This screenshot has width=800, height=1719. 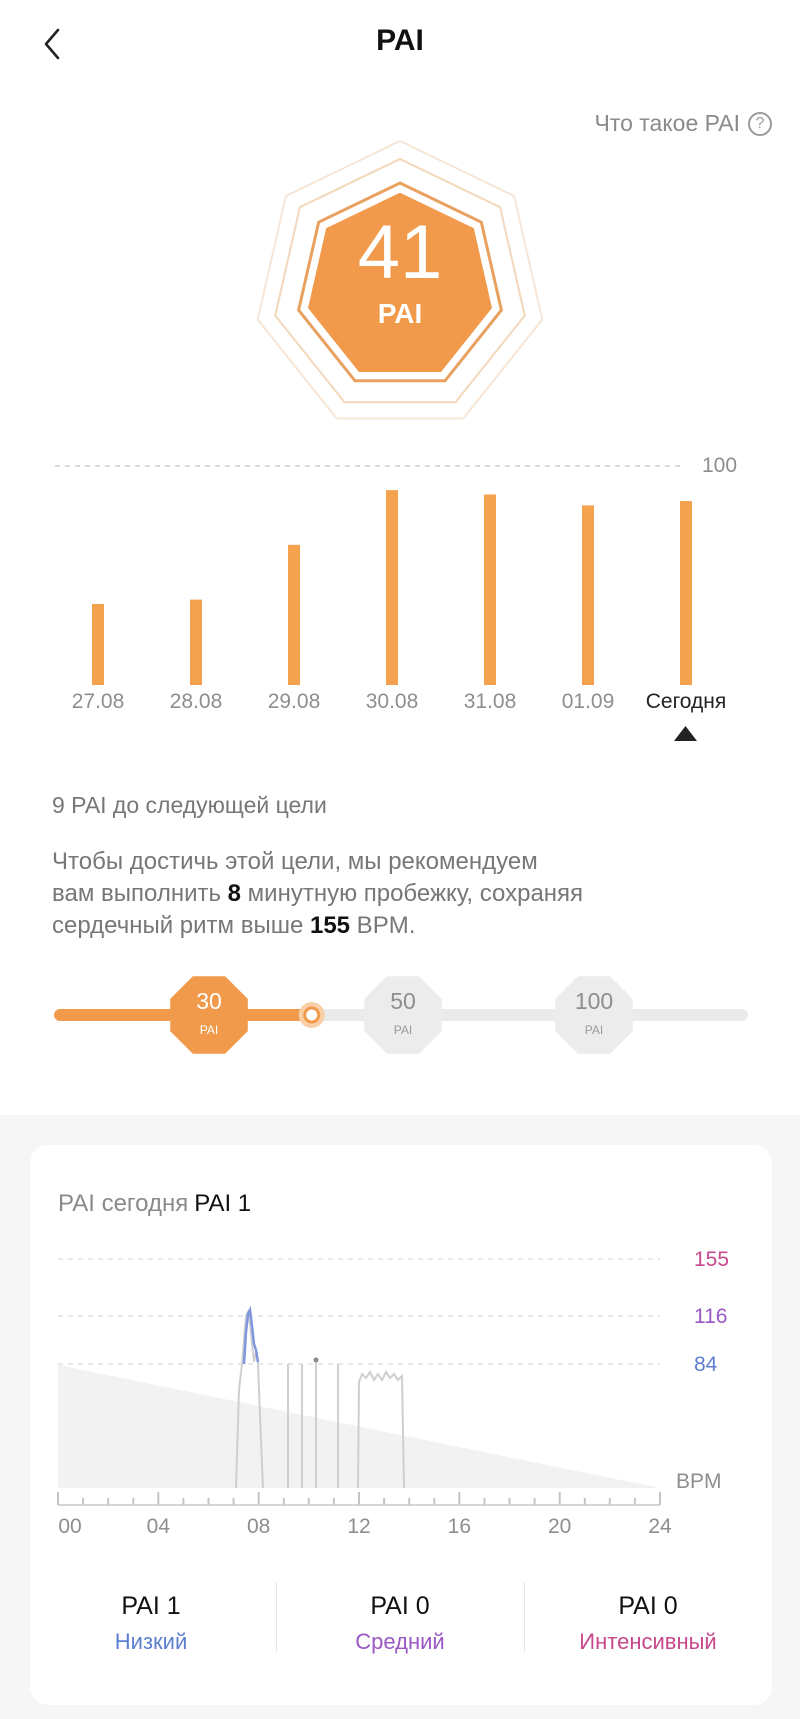 I want to click on stat-high-value: PAI 0, so click(x=648, y=1606).